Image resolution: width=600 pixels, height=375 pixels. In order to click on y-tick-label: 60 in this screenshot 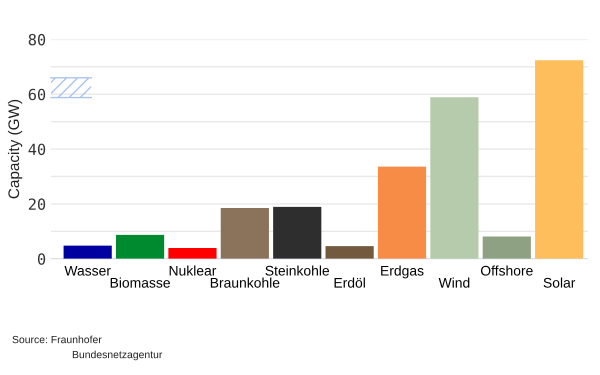, I will do `click(37, 94)`.